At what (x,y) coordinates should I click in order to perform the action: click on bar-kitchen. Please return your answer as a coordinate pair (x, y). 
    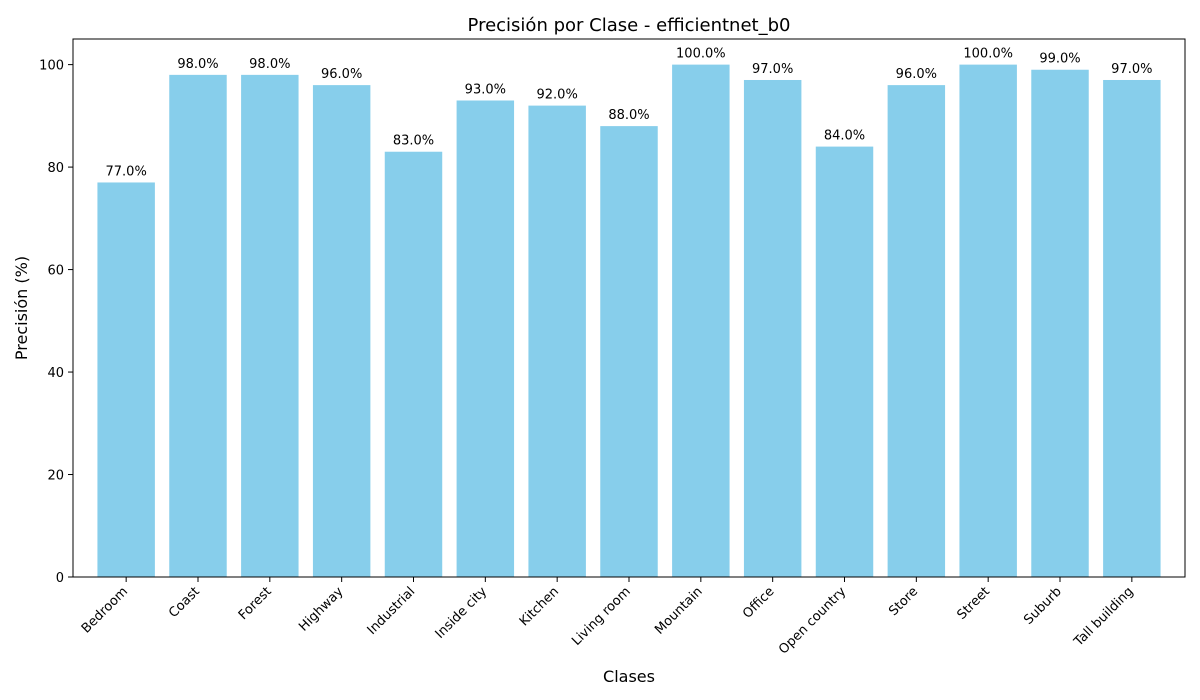
    Looking at the image, I should click on (557, 341).